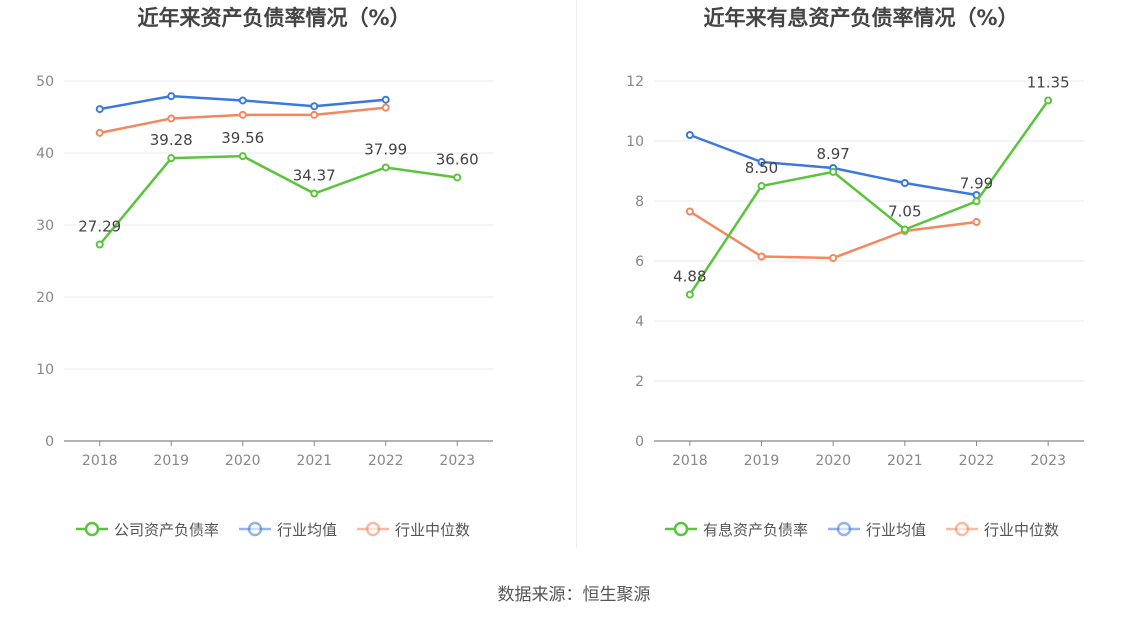  What do you see at coordinates (761, 168) in the screenshot?
I see `data-label: 8.50` at bounding box center [761, 168].